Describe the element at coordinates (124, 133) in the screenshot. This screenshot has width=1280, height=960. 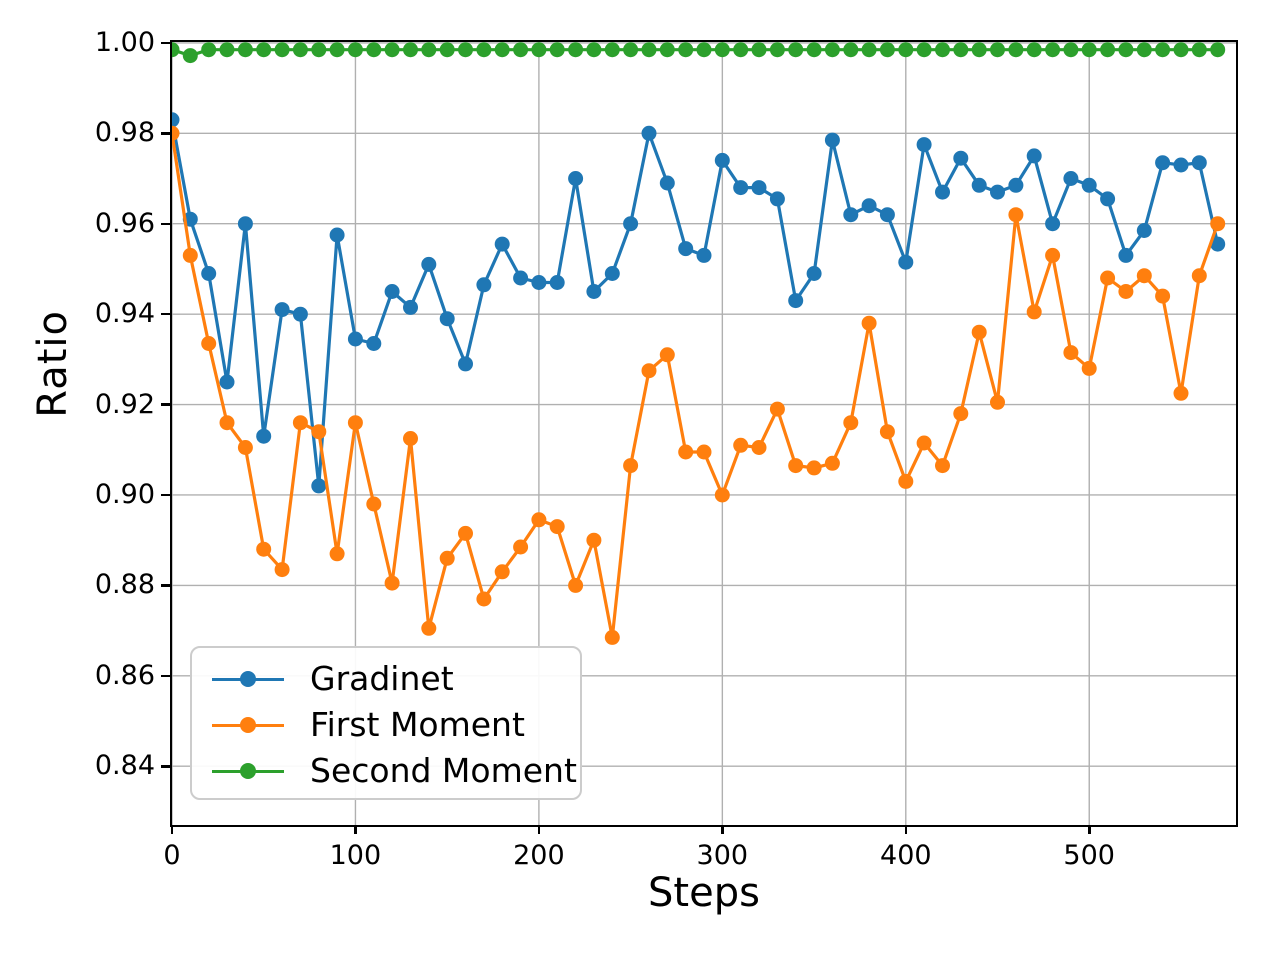
I see `y-tick-label: 0.98` at that location.